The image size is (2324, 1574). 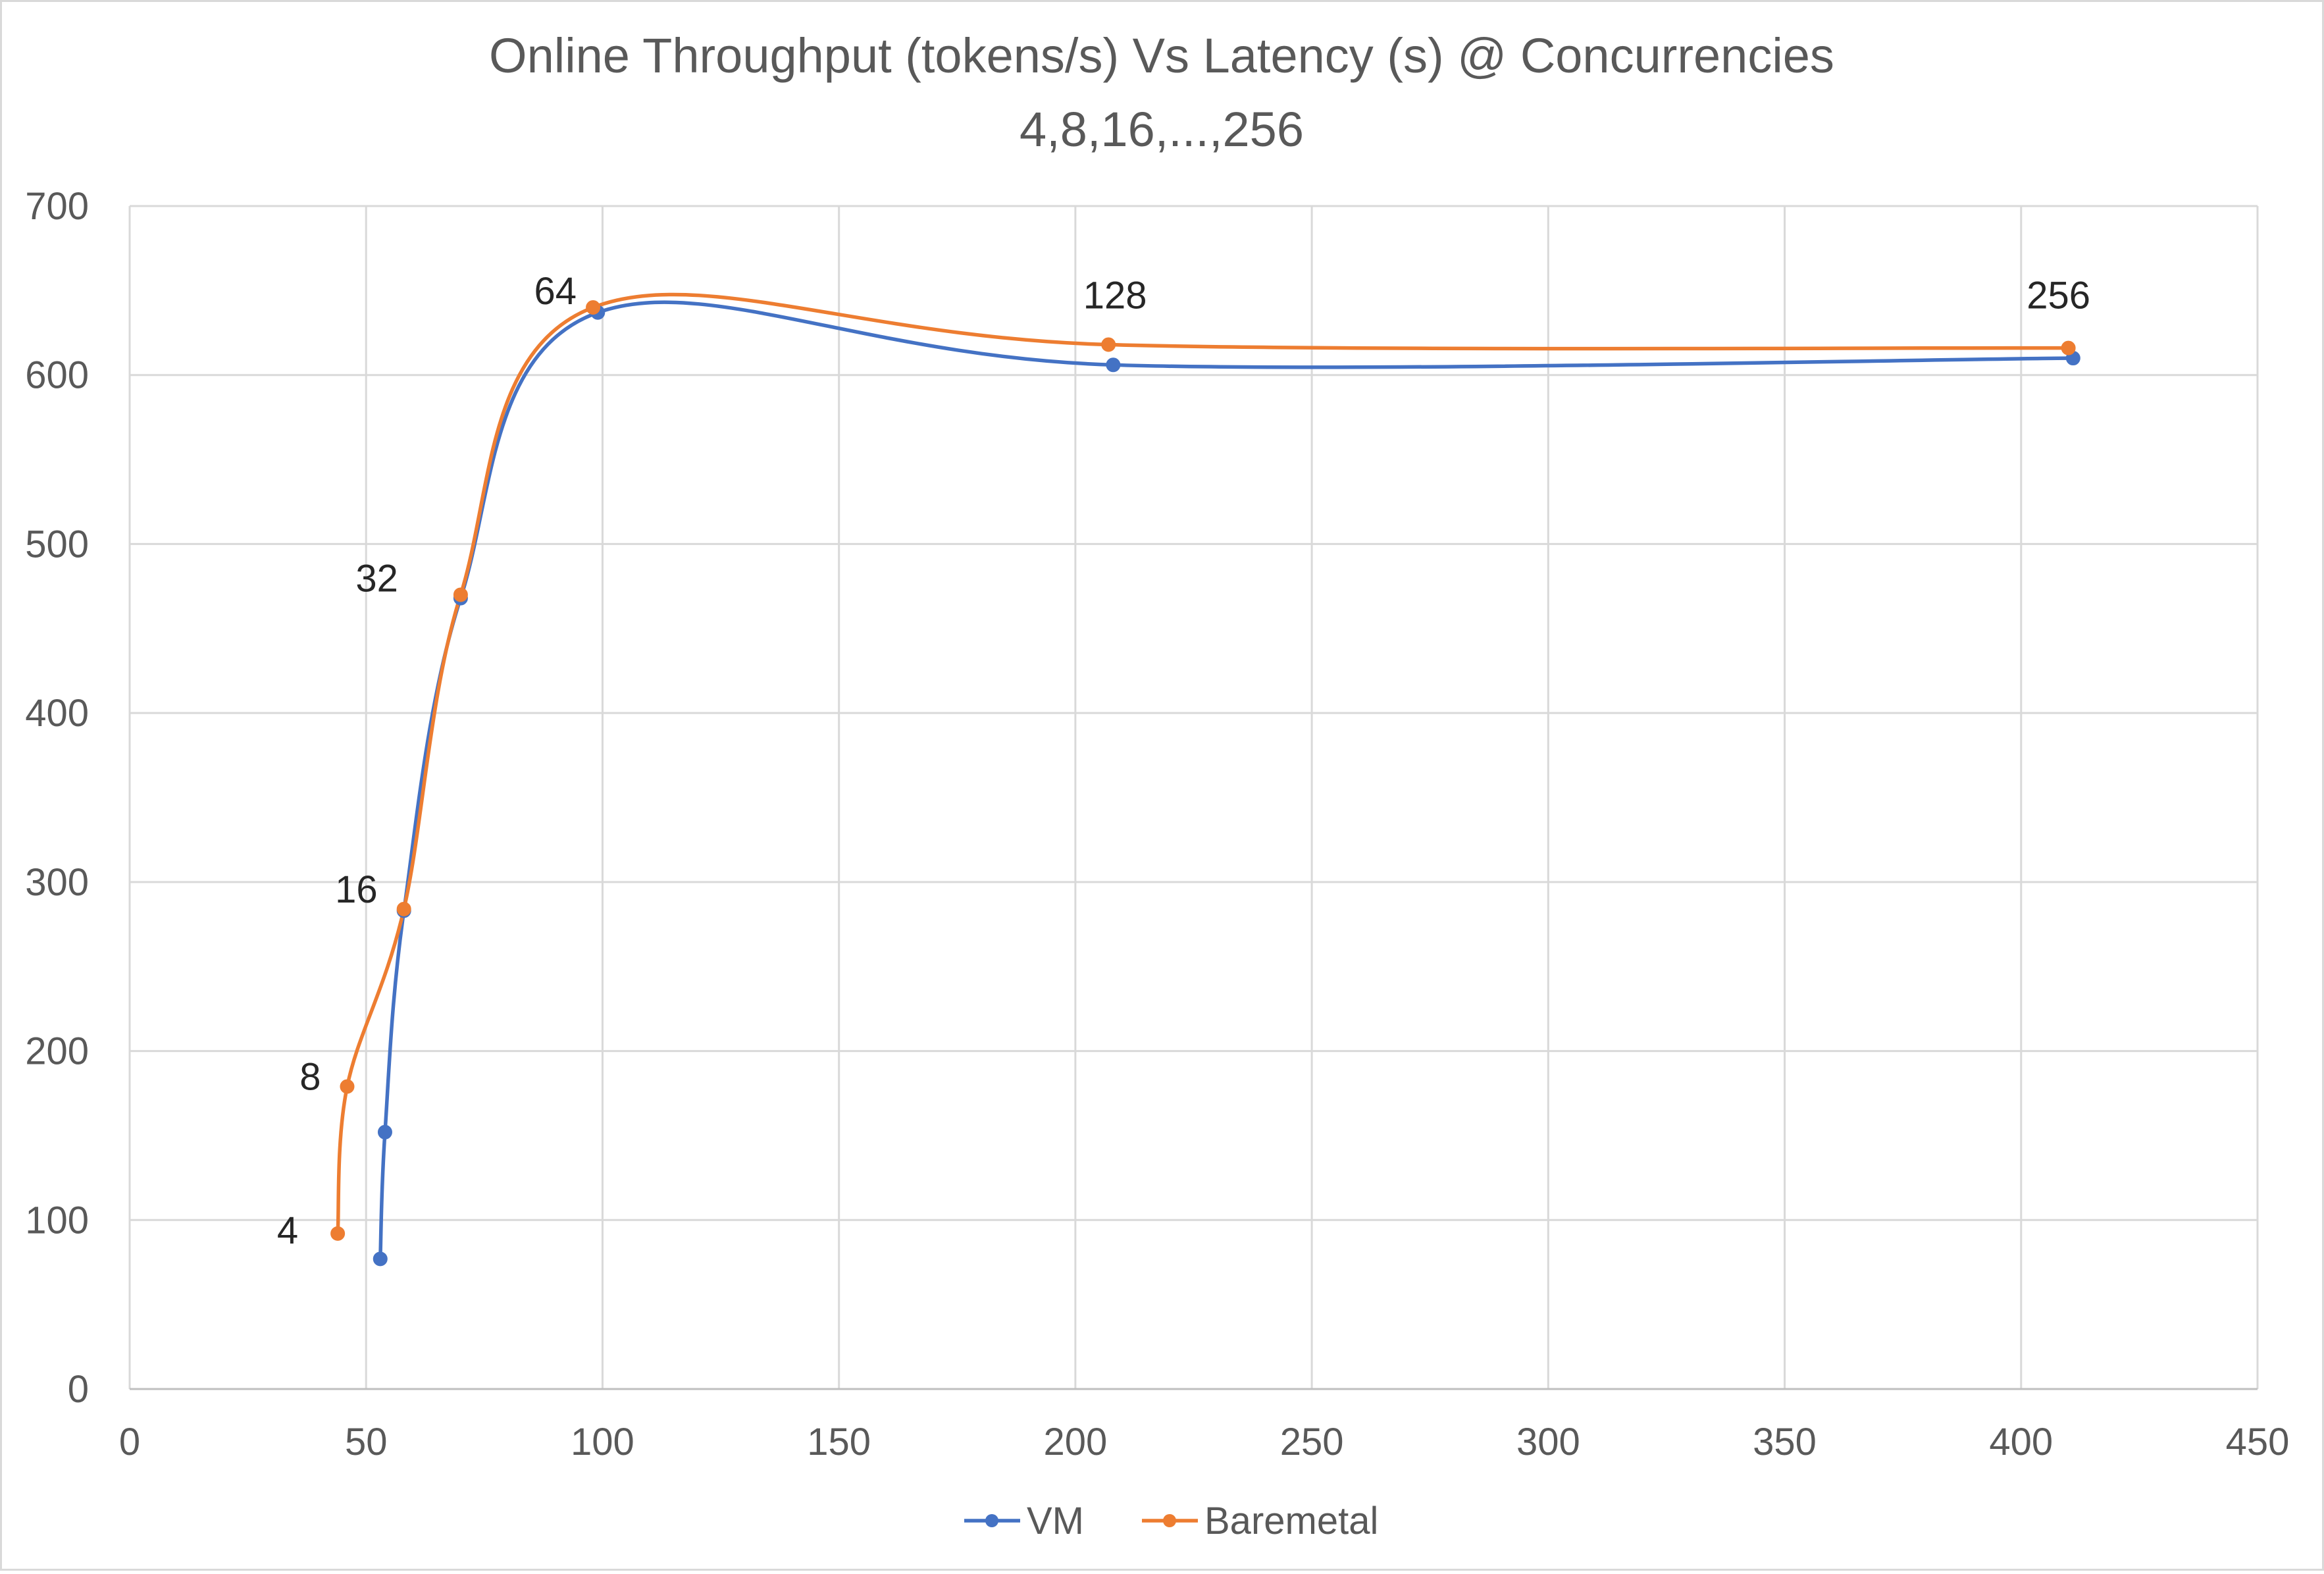 What do you see at coordinates (287, 1230) in the screenshot?
I see `concurrency-label: 4` at bounding box center [287, 1230].